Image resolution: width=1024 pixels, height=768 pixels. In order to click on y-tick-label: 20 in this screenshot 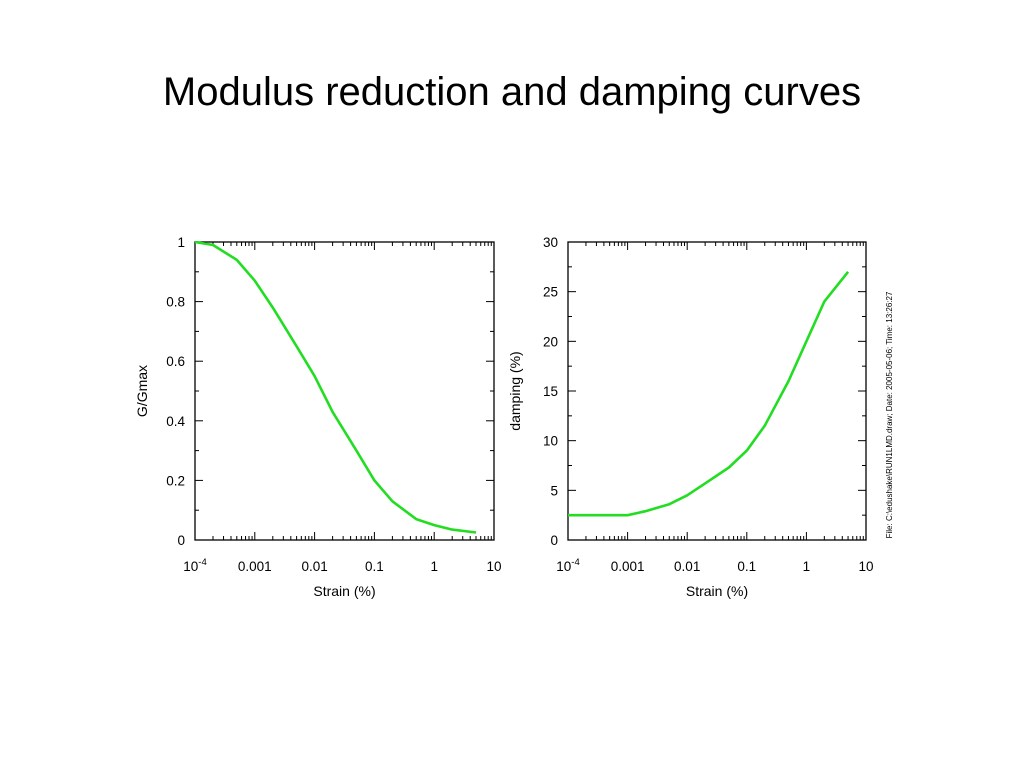, I will do `click(550, 341)`.